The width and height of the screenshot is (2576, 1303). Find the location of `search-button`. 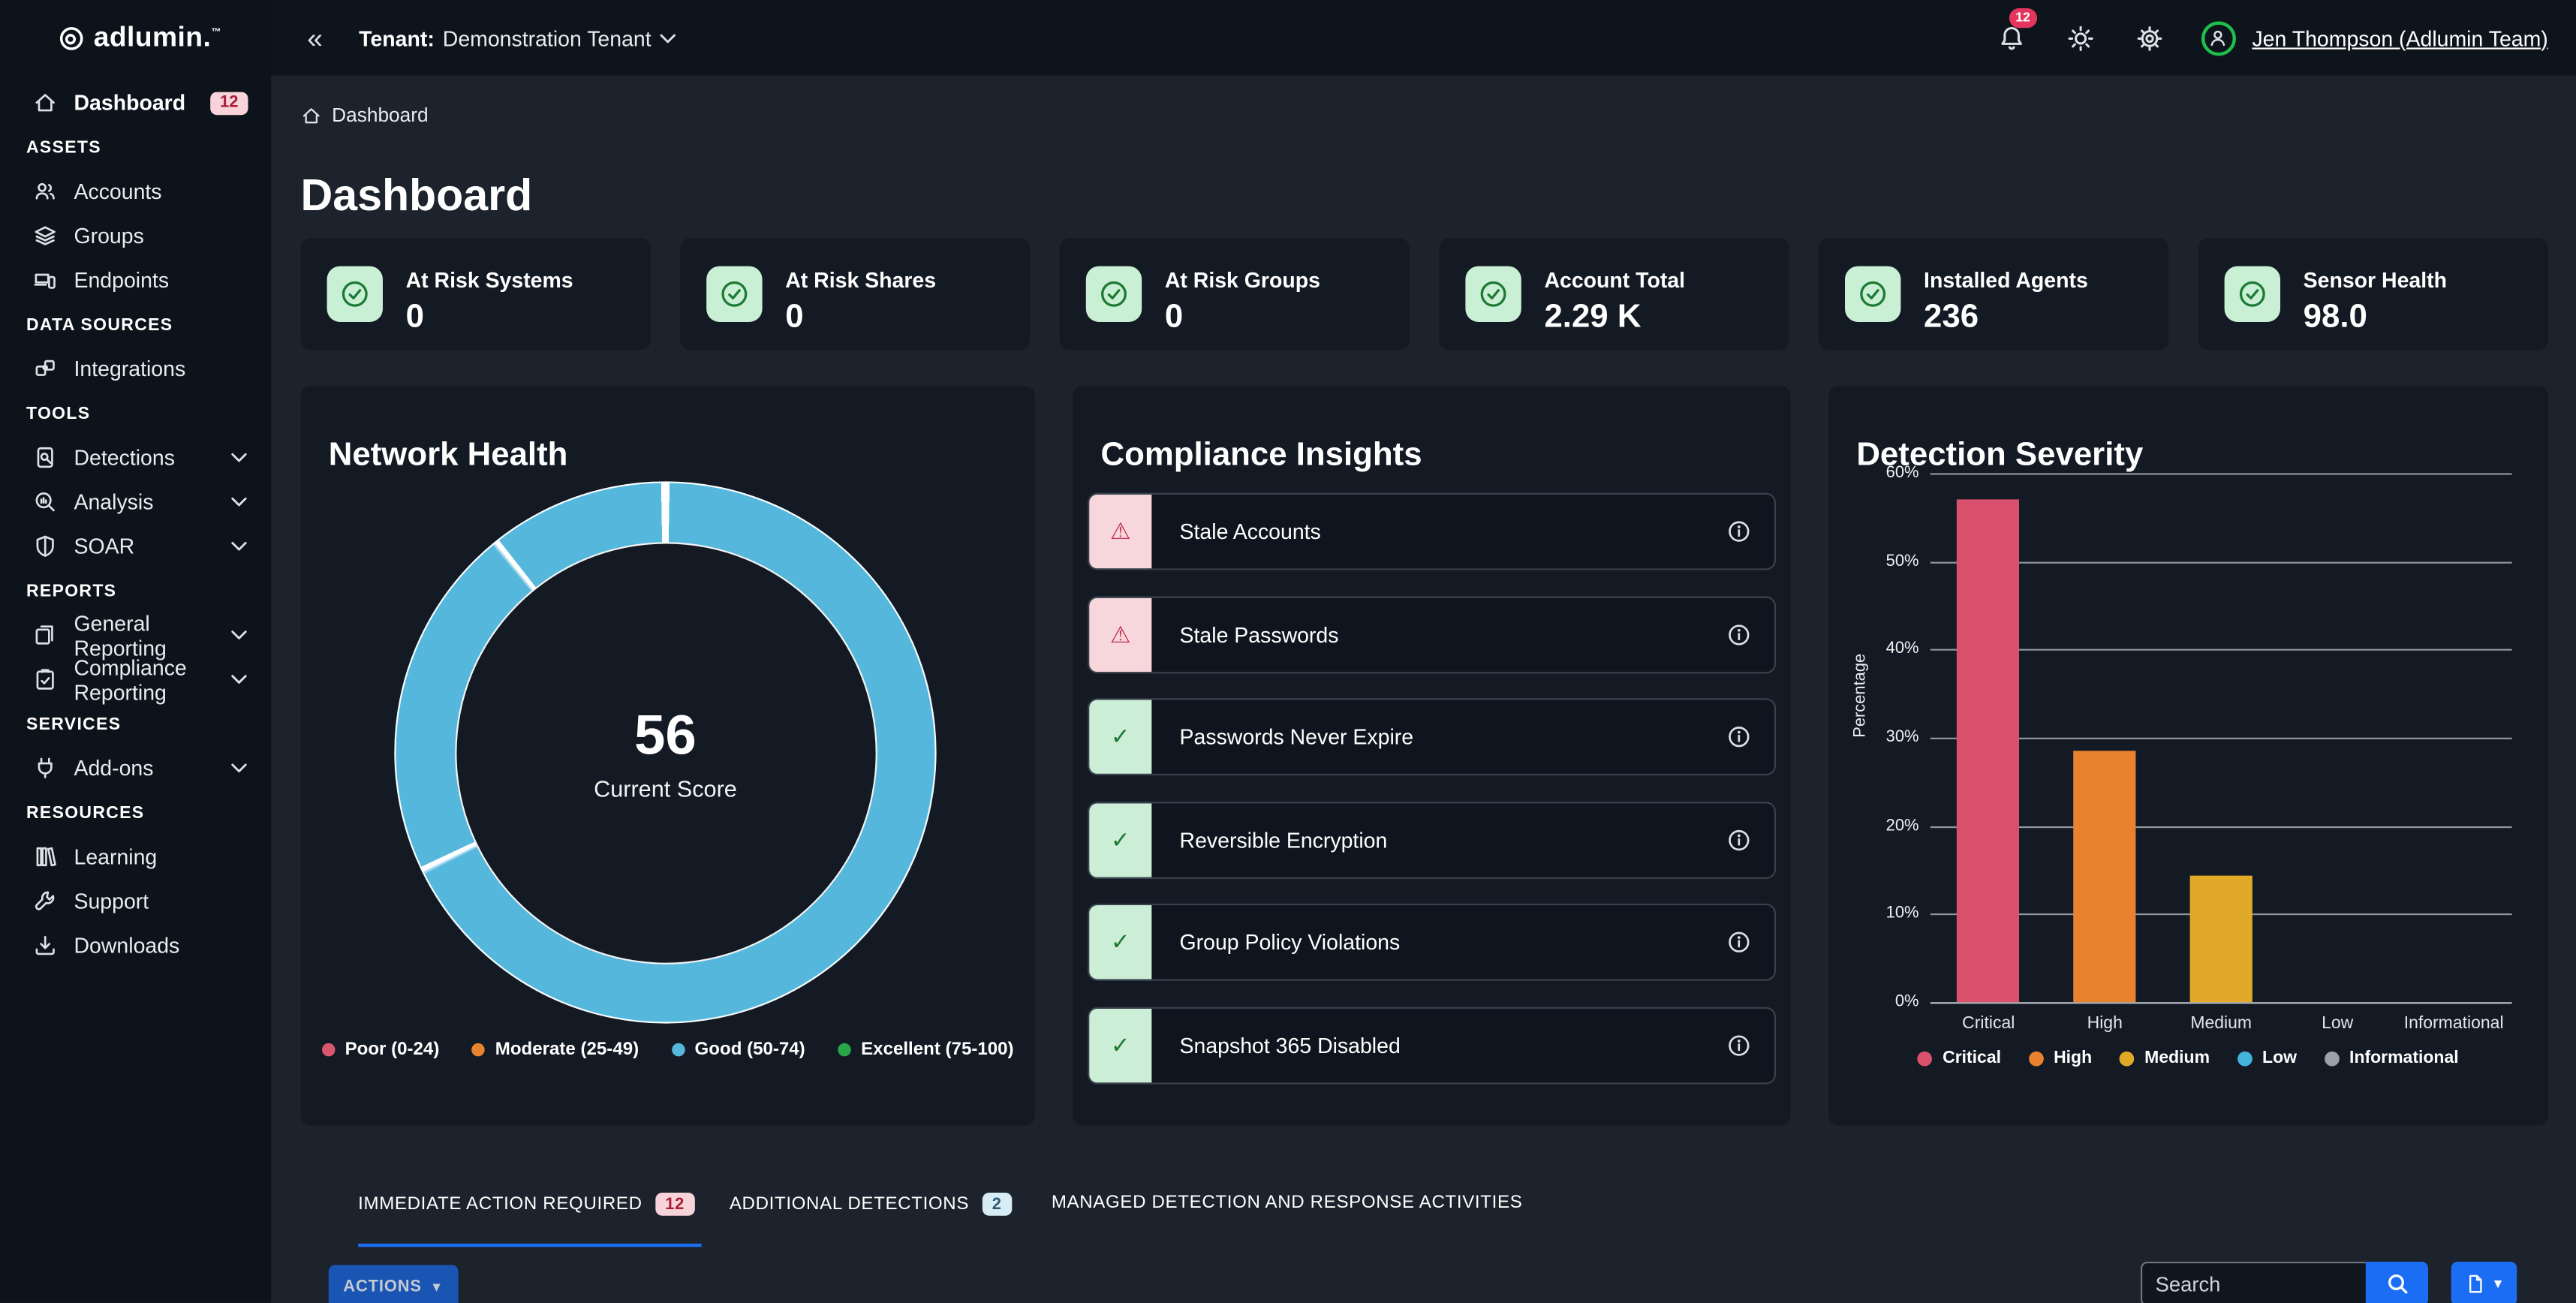

search-button is located at coordinates (2397, 1282).